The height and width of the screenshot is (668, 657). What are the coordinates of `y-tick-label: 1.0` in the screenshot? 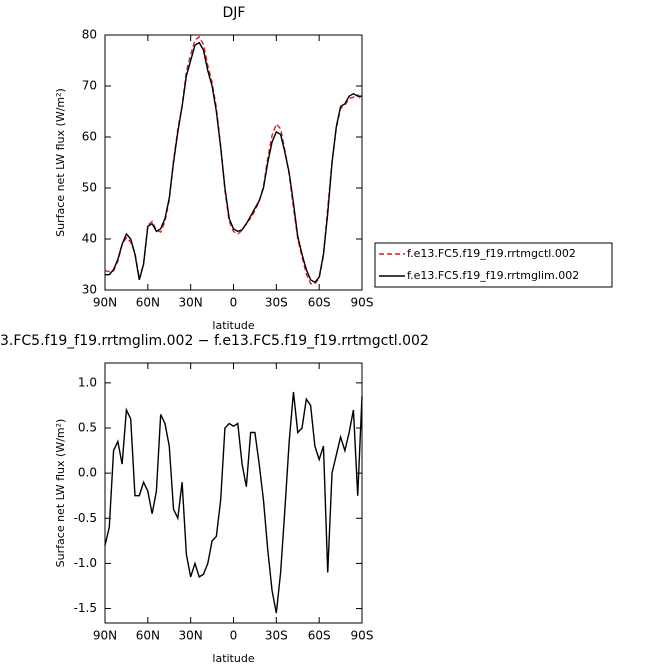 It's located at (87, 382).